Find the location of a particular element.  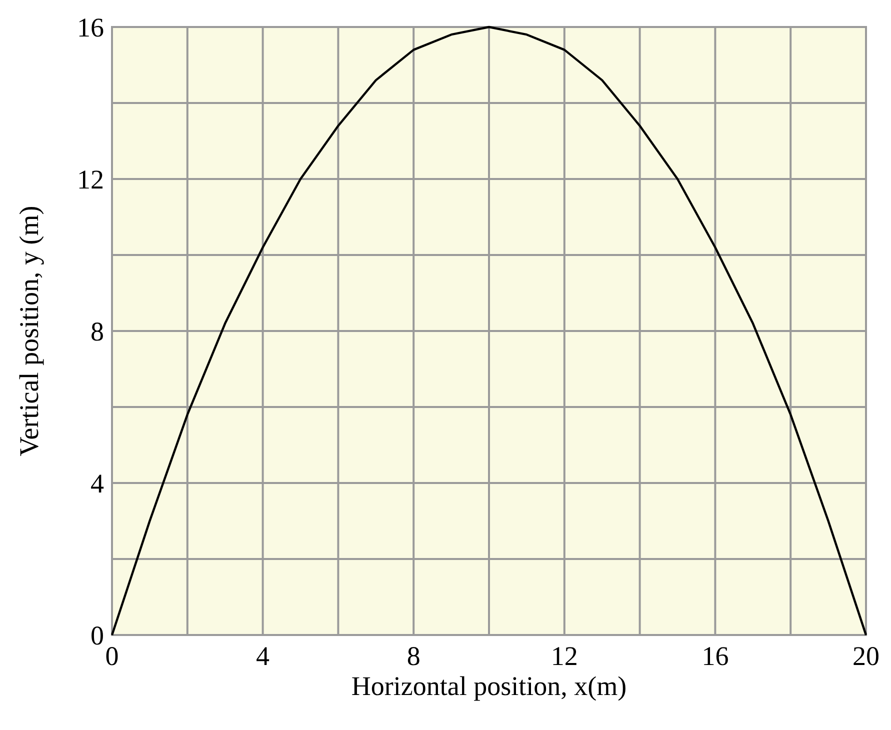

x-tick-label: 20 is located at coordinates (866, 656).